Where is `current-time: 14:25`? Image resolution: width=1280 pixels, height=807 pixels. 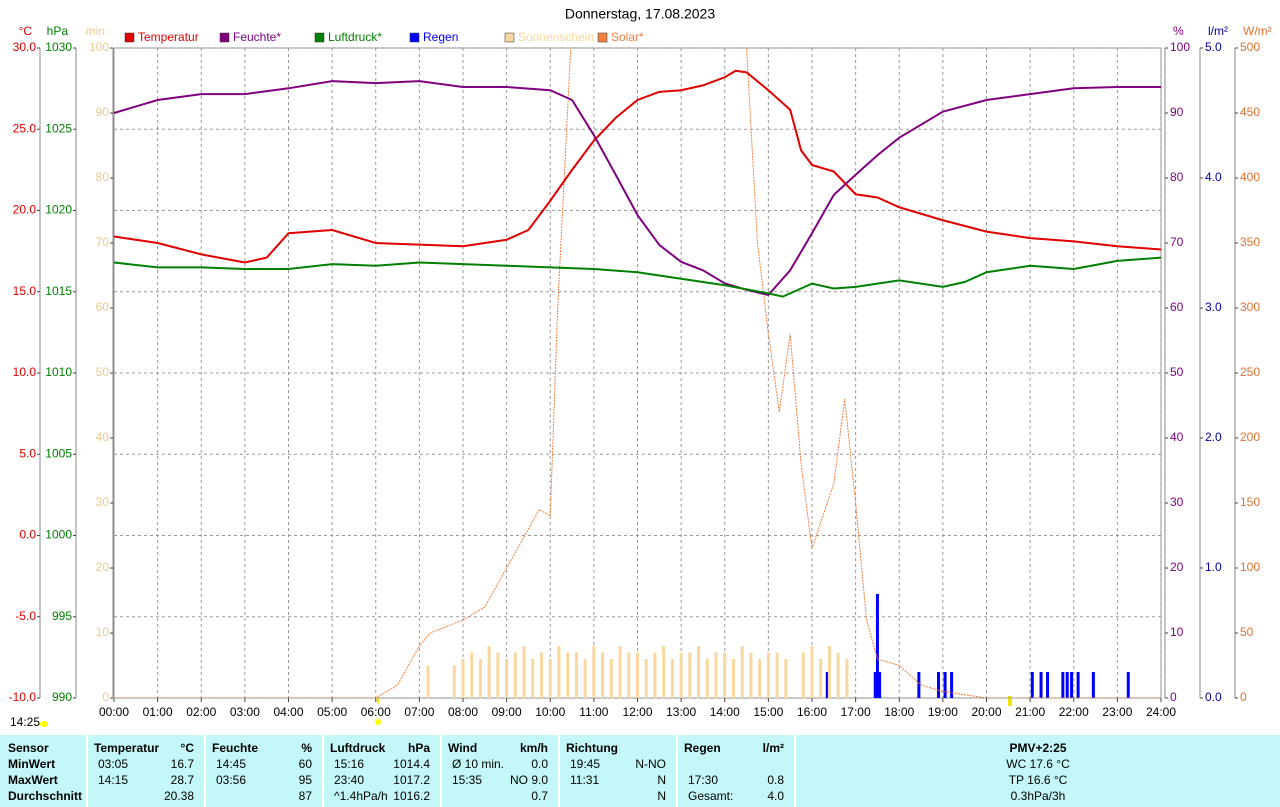
current-time: 14:25 is located at coordinates (25, 722).